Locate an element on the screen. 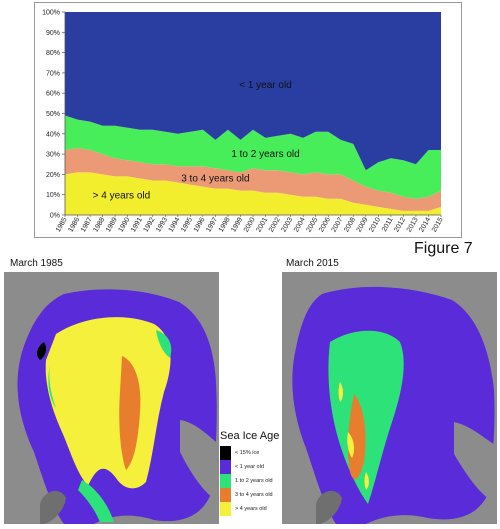  x-tick-label: 2007 is located at coordinates (338, 224).